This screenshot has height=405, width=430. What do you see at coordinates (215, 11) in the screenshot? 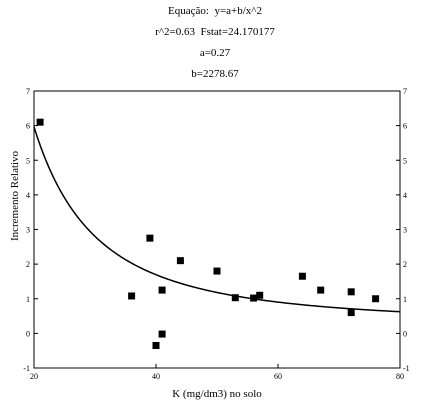
I see `equation-label: Equação: y=a+b/x^2` at bounding box center [215, 11].